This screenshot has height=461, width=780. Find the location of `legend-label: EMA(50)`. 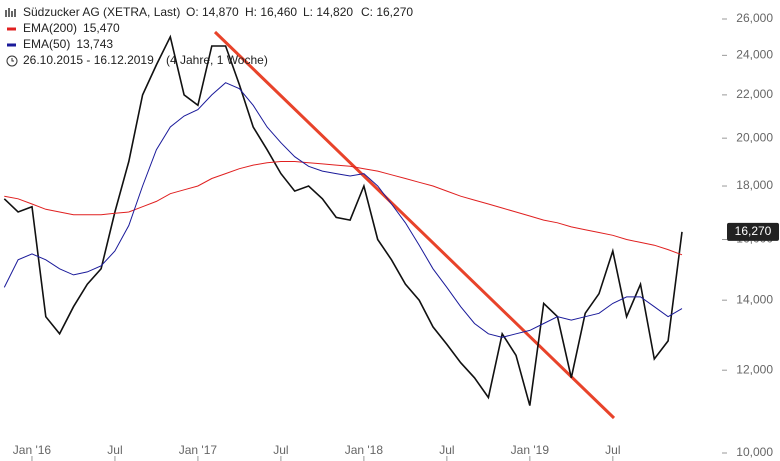

legend-label: EMA(50) is located at coordinates (46, 44).